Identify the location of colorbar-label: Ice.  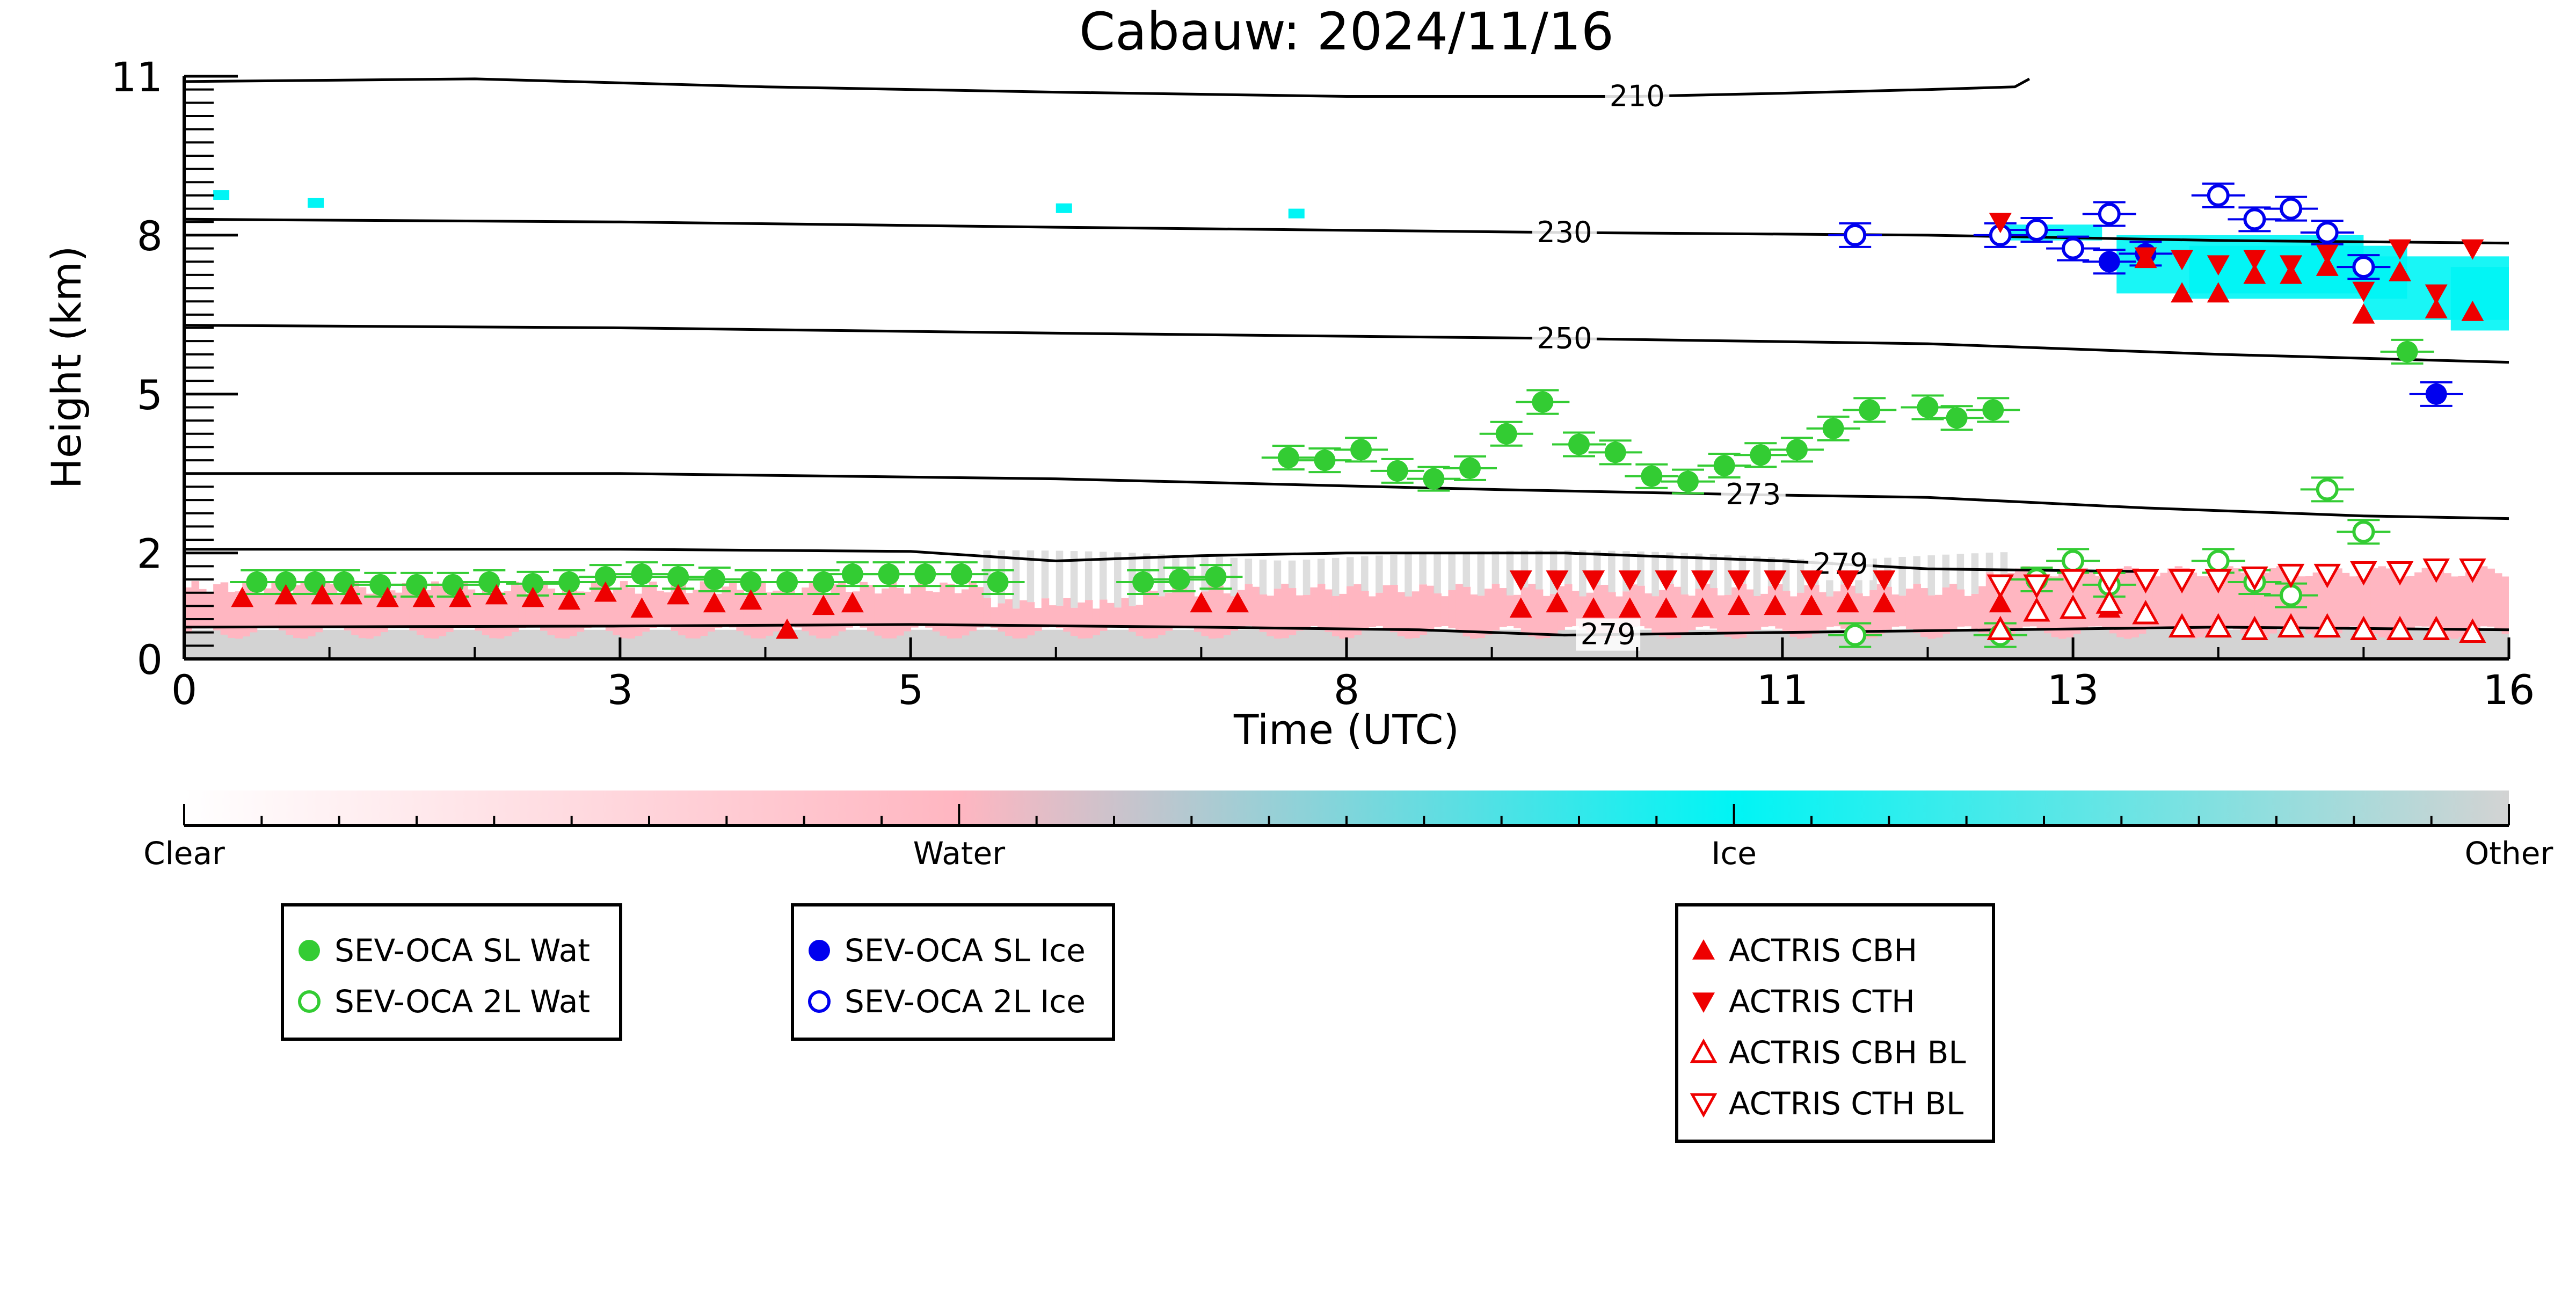
(1734, 853).